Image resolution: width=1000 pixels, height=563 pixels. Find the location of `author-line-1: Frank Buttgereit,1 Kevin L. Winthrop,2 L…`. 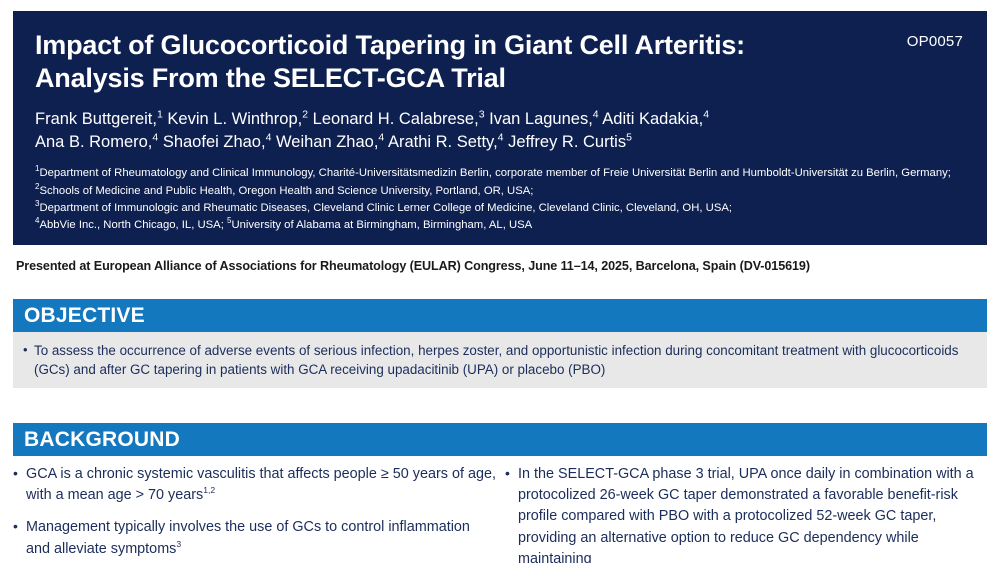

author-line-1: Frank Buttgereit,1 Kevin L. Winthrop,2 L… is located at coordinates (372, 118).